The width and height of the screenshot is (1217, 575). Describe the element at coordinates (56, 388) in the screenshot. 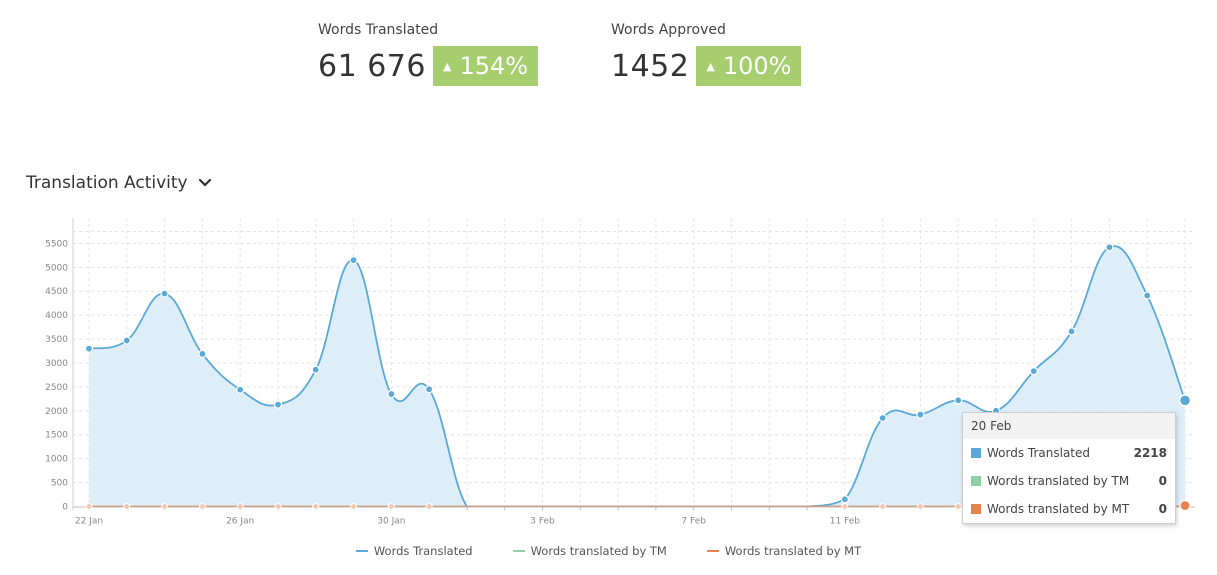

I see `y-tick-label: 2500` at that location.